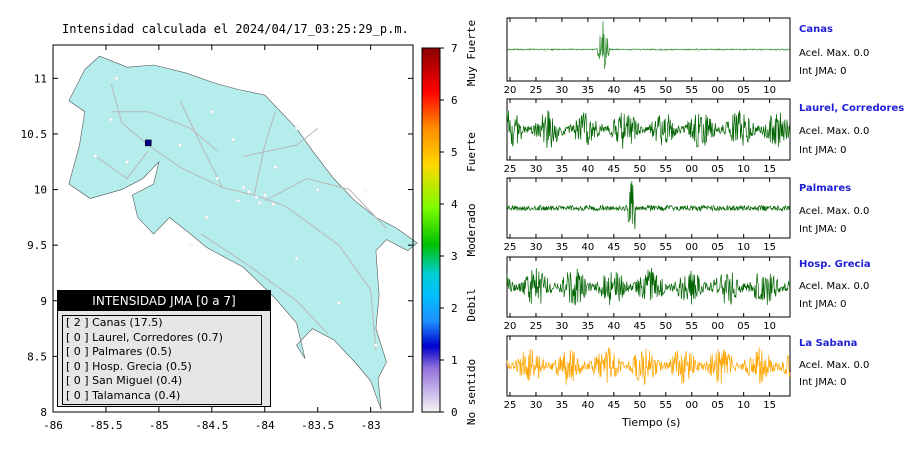 This screenshot has height=460, width=910. Describe the element at coordinates (265, 425) in the screenshot. I see `x-tick-label: -84` at that location.